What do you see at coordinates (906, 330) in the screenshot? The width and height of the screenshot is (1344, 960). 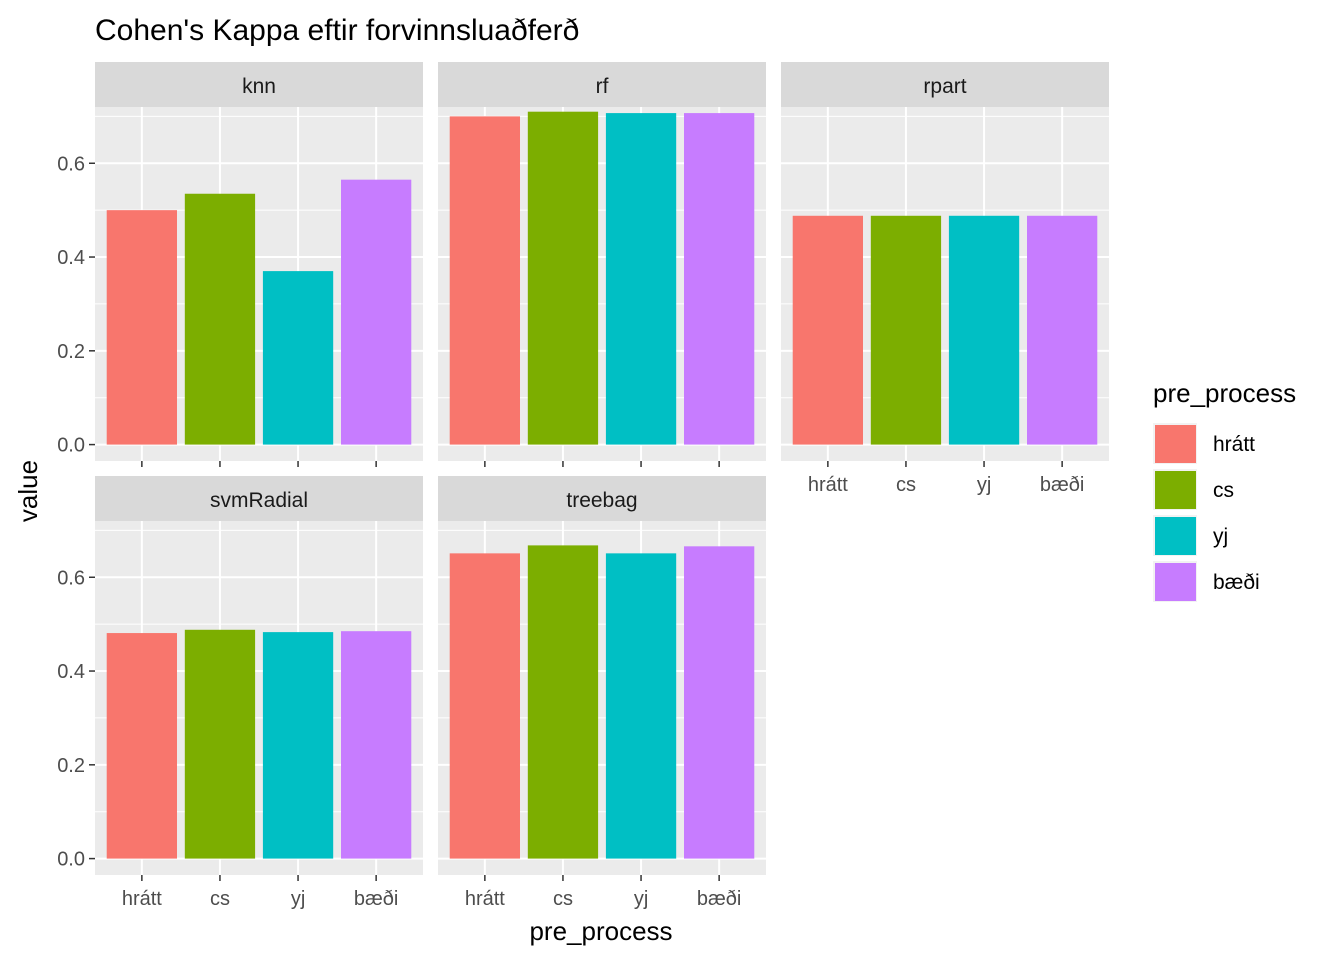 I see `bar-rpart-cs` at bounding box center [906, 330].